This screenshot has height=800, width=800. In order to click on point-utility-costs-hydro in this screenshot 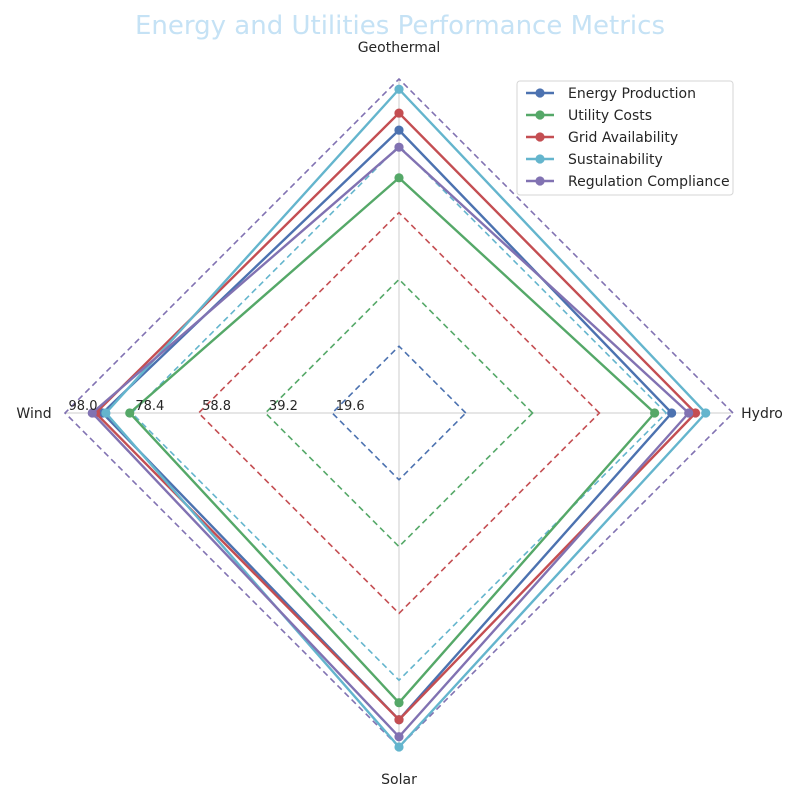, I will do `click(654, 412)`.